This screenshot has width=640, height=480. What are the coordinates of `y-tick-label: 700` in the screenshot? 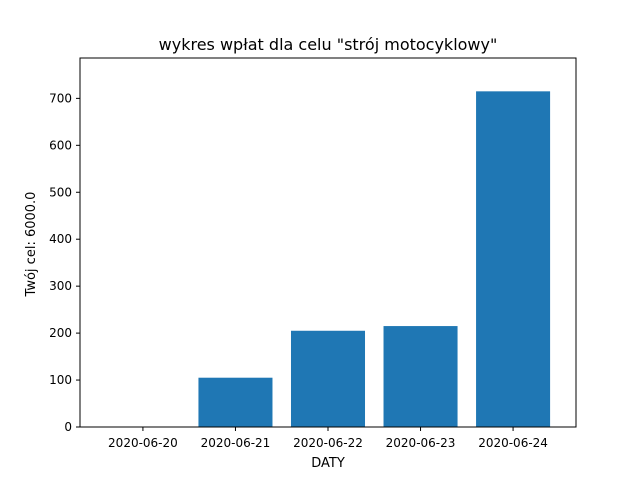 It's located at (60, 98).